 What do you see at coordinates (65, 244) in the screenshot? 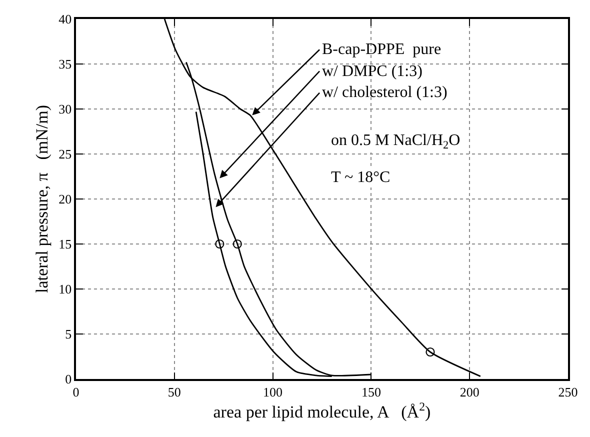
I see `y-tick-label: 15` at bounding box center [65, 244].